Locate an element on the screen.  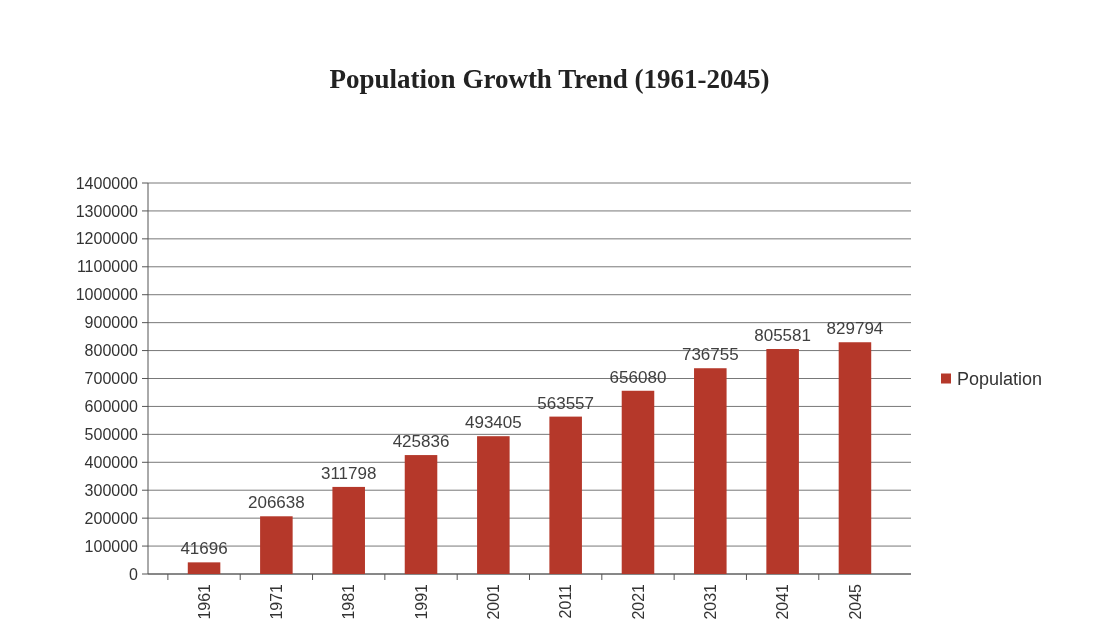
x-tick-label: 2031 is located at coordinates (710, 601).